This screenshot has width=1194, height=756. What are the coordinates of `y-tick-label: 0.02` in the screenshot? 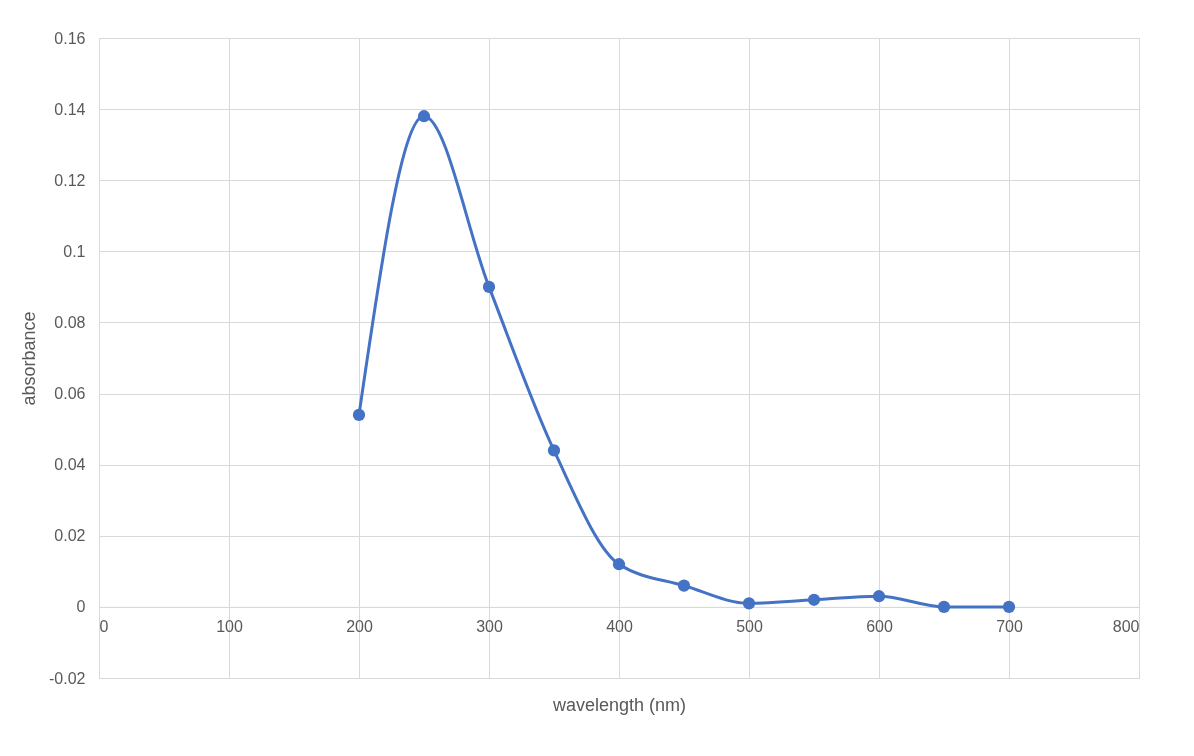 It's located at (70, 536).